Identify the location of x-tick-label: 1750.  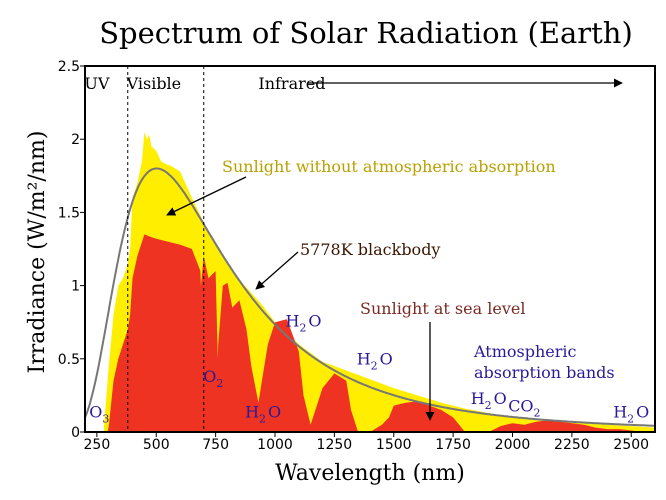
(453, 445).